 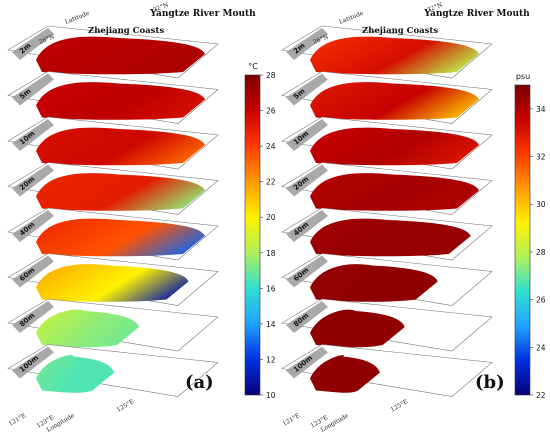 I want to click on colorbar-unit: °C, so click(x=253, y=66).